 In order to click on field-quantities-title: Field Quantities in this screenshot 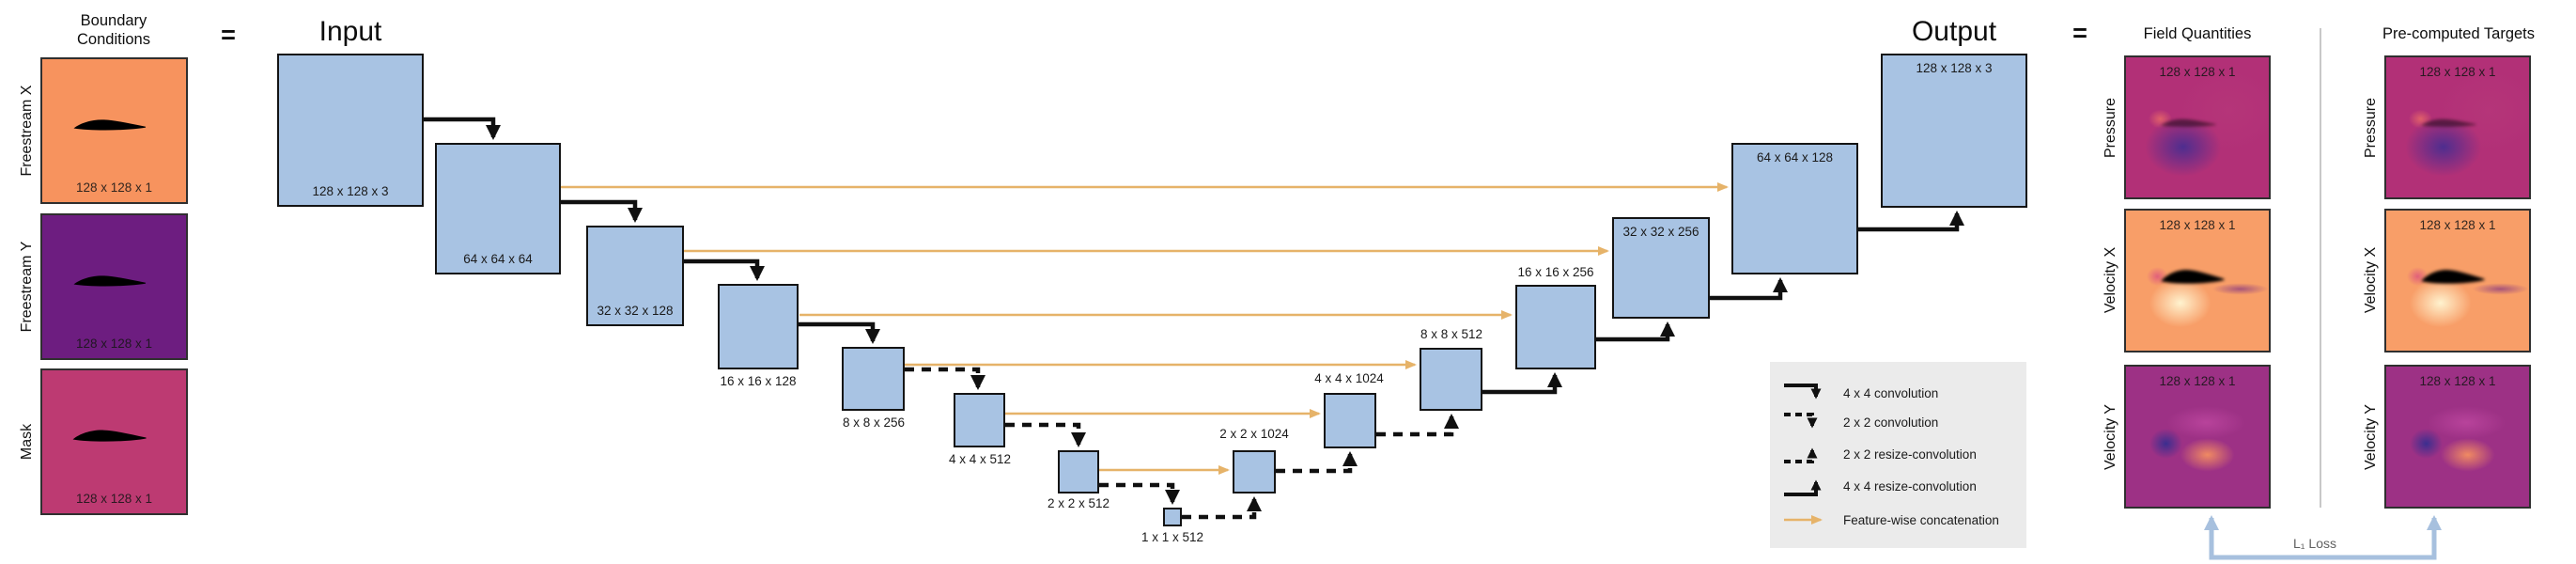, I will do `click(2197, 33)`.